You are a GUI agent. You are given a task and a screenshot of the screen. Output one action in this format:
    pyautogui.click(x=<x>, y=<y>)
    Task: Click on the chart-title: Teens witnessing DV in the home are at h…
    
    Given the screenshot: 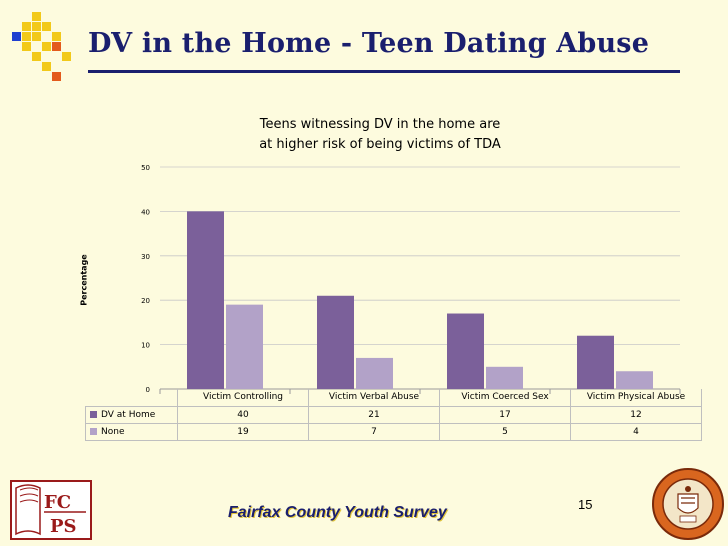 What is the action you would take?
    pyautogui.click(x=380, y=135)
    